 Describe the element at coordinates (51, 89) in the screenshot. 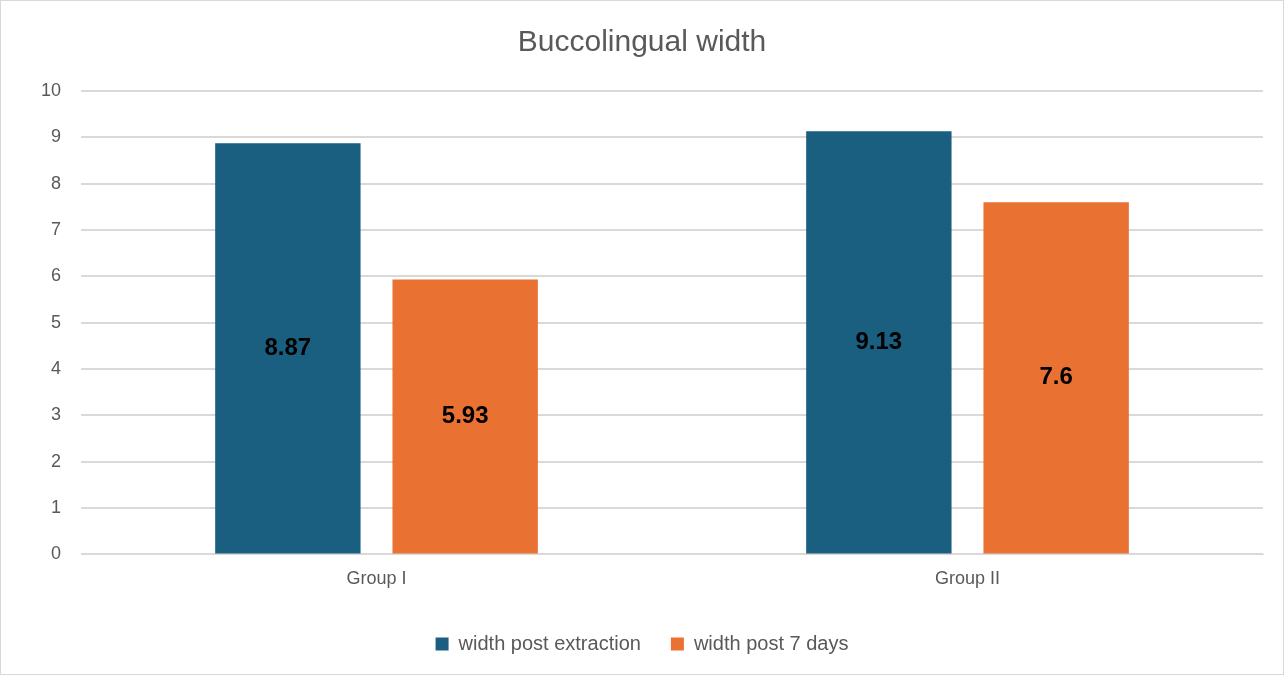

I see `y-tick-label: 10` at that location.